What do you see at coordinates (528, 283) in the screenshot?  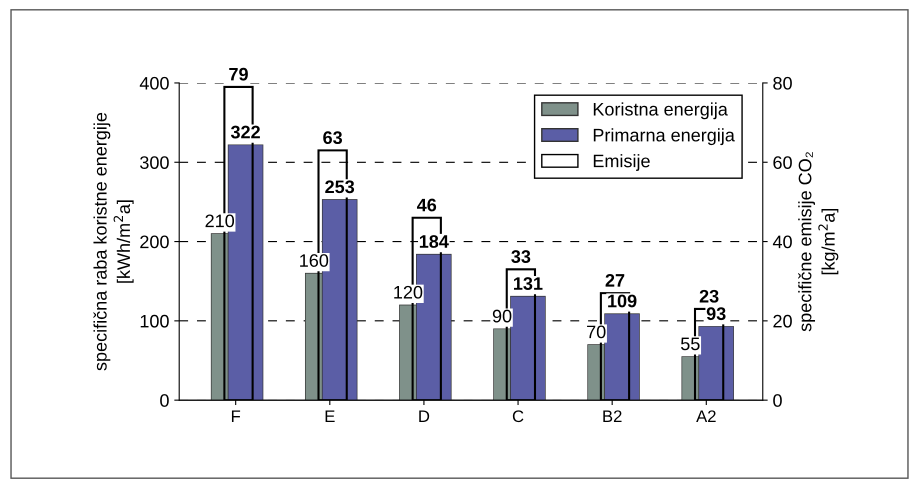 I see `data-label: 131` at bounding box center [528, 283].